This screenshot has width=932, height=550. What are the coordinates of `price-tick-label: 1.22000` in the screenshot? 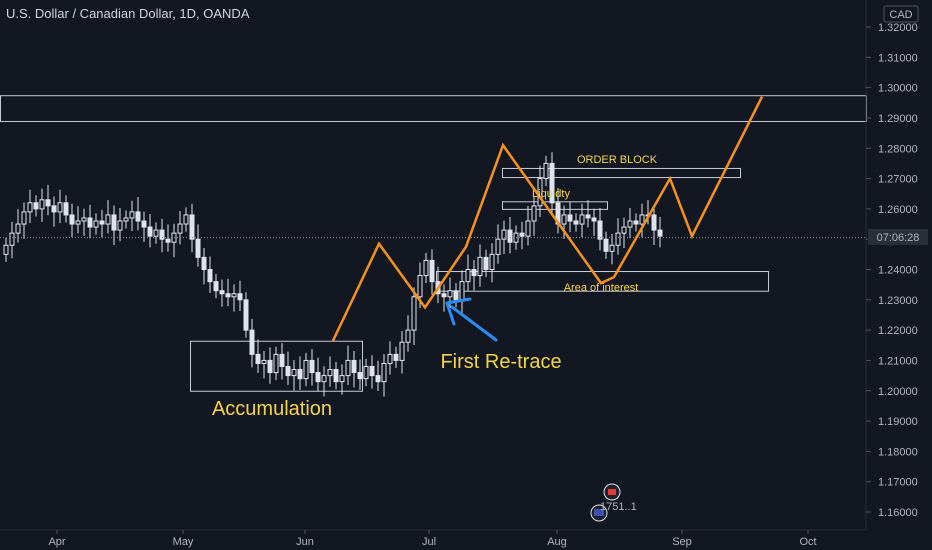 It's located at (898, 331).